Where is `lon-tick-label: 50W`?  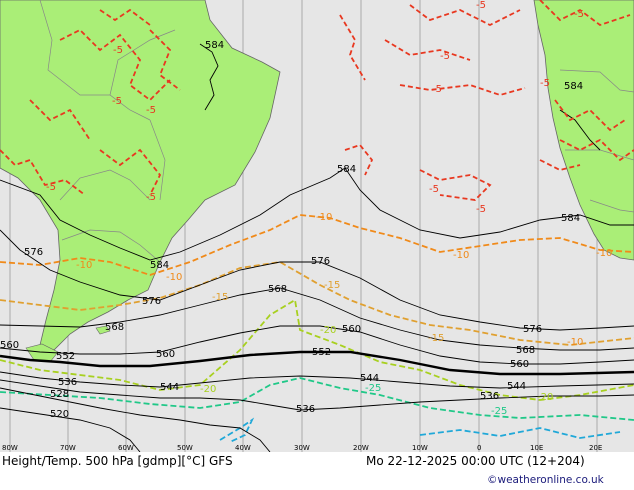
lon-tick-label: 50W is located at coordinates (185, 448).